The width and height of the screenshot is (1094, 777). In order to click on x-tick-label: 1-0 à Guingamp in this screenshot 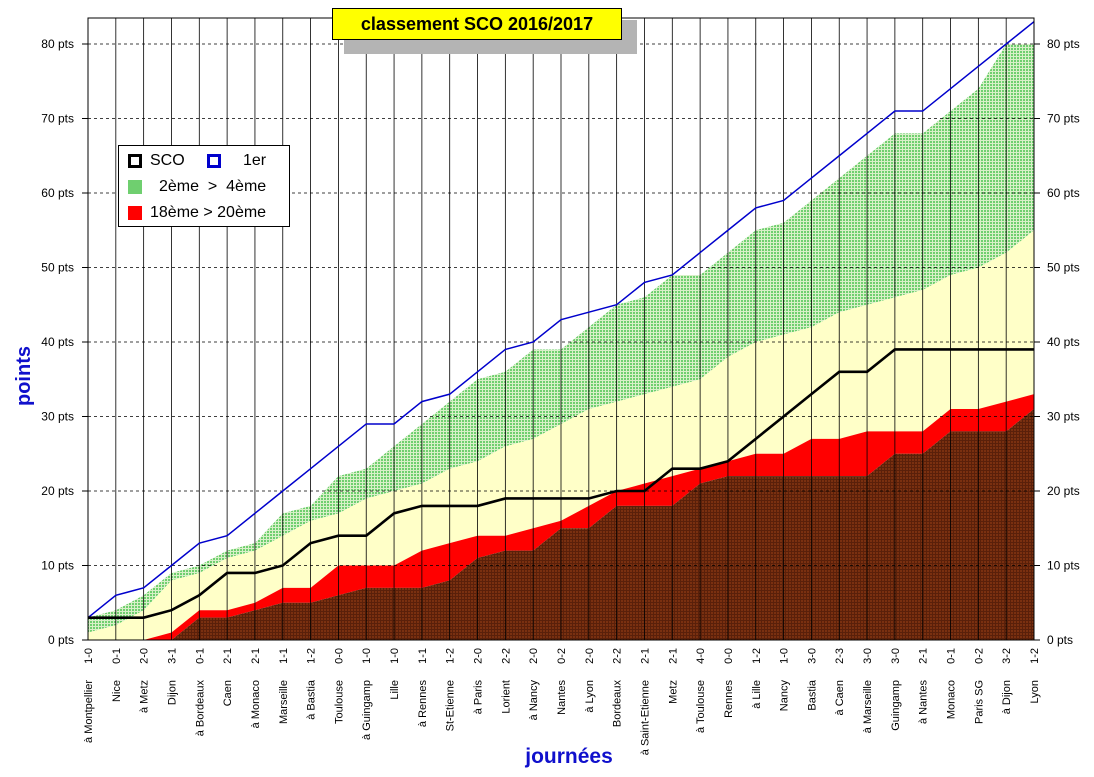, I will do `click(367, 694)`.